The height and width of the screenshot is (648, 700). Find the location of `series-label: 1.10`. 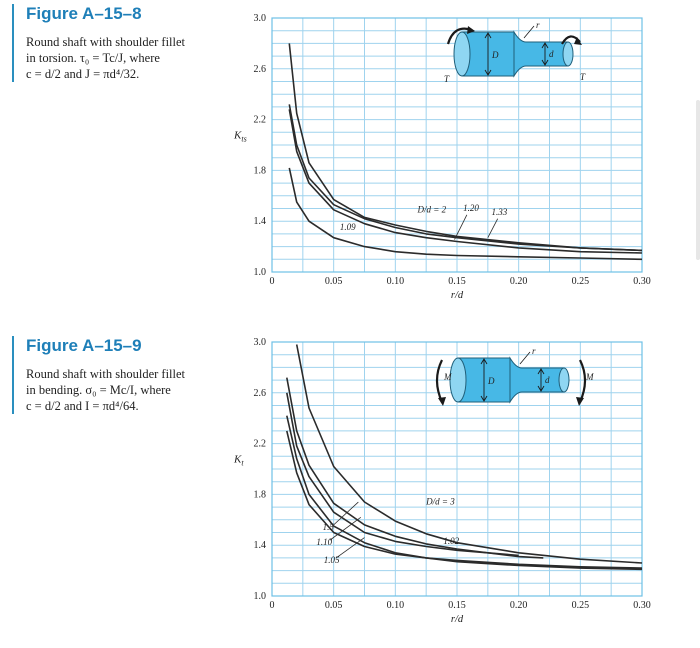

series-label: 1.10 is located at coordinates (324, 542).